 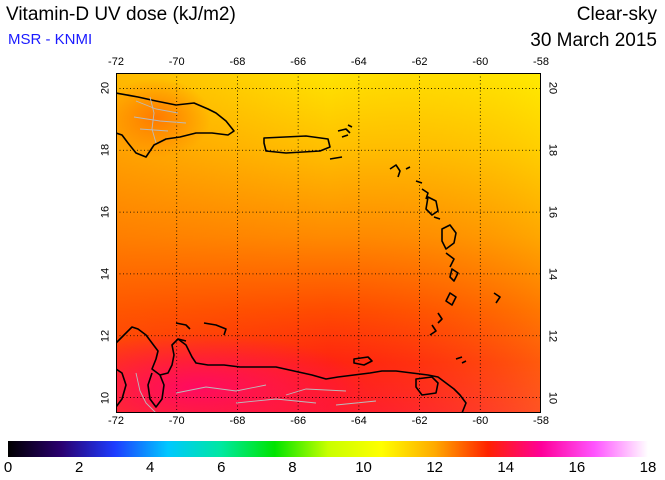 I want to click on longitude-tick-bottom: -64, so click(x=358, y=421).